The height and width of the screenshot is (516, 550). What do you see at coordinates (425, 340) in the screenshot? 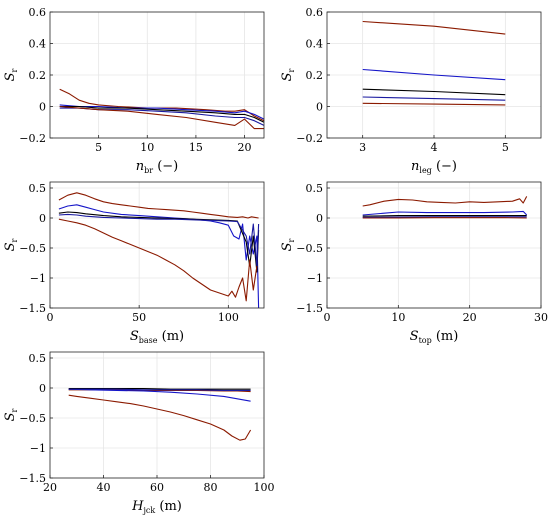
I see `x-axis-subscript: top` at bounding box center [425, 340].